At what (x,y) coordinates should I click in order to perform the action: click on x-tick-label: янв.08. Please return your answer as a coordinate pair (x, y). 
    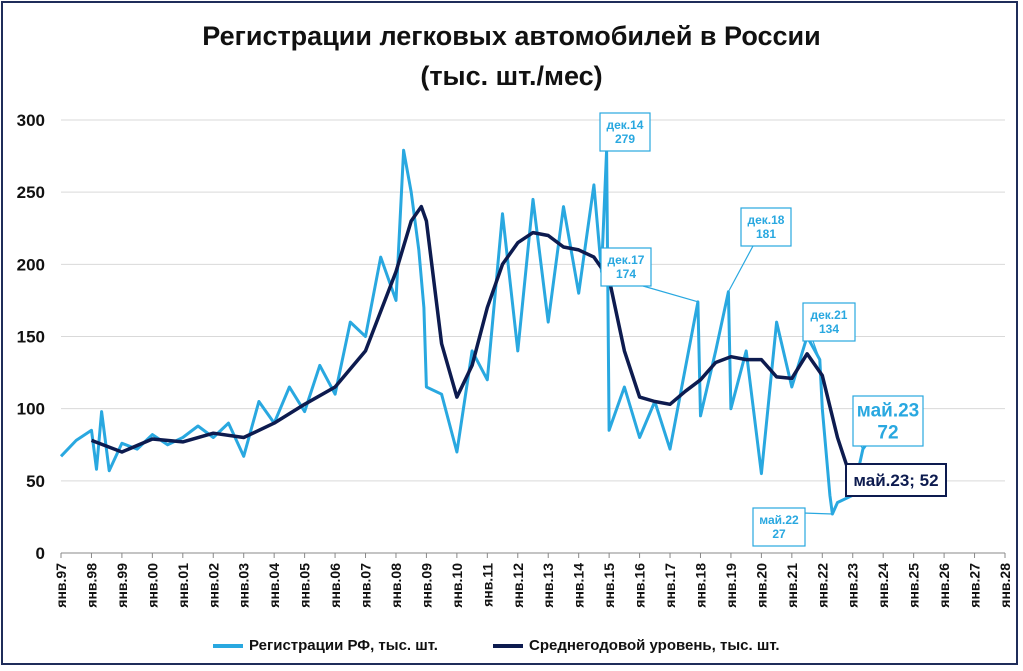
    Looking at the image, I should click on (396, 585).